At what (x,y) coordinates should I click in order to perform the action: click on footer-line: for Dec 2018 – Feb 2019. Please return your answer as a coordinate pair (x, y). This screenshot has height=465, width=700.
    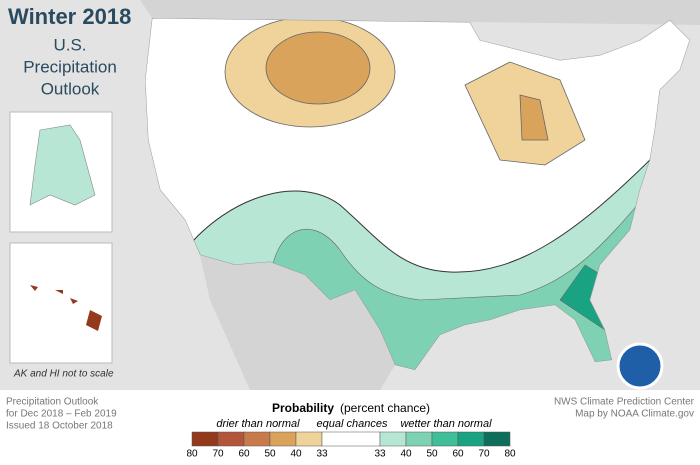
    Looking at the image, I should click on (61, 414).